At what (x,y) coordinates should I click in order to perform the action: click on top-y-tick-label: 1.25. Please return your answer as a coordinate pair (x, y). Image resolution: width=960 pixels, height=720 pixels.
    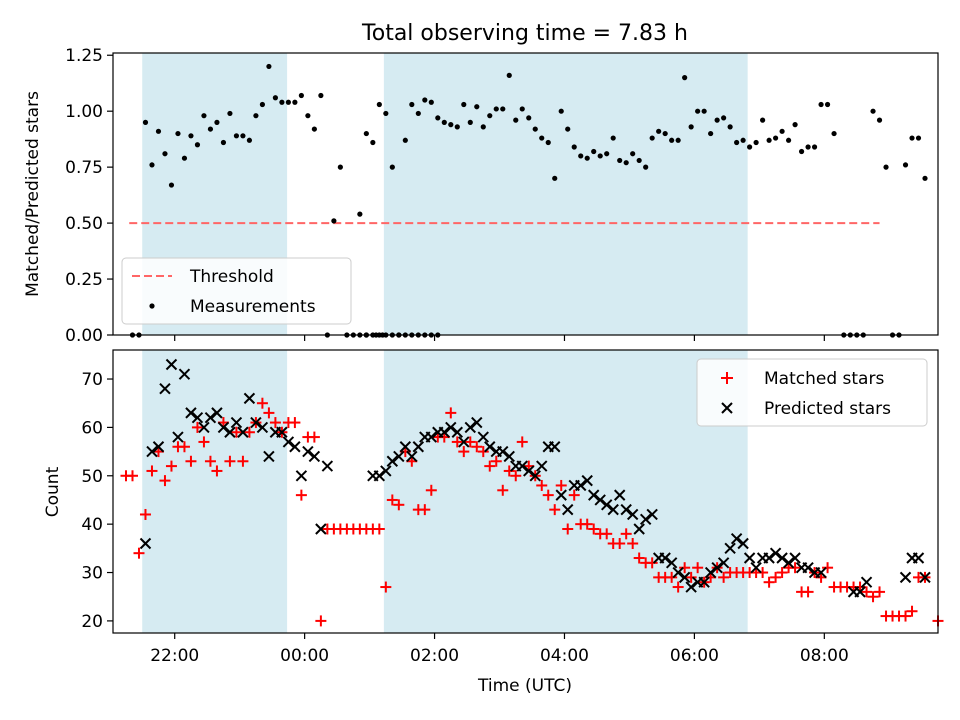
    Looking at the image, I should click on (84, 56).